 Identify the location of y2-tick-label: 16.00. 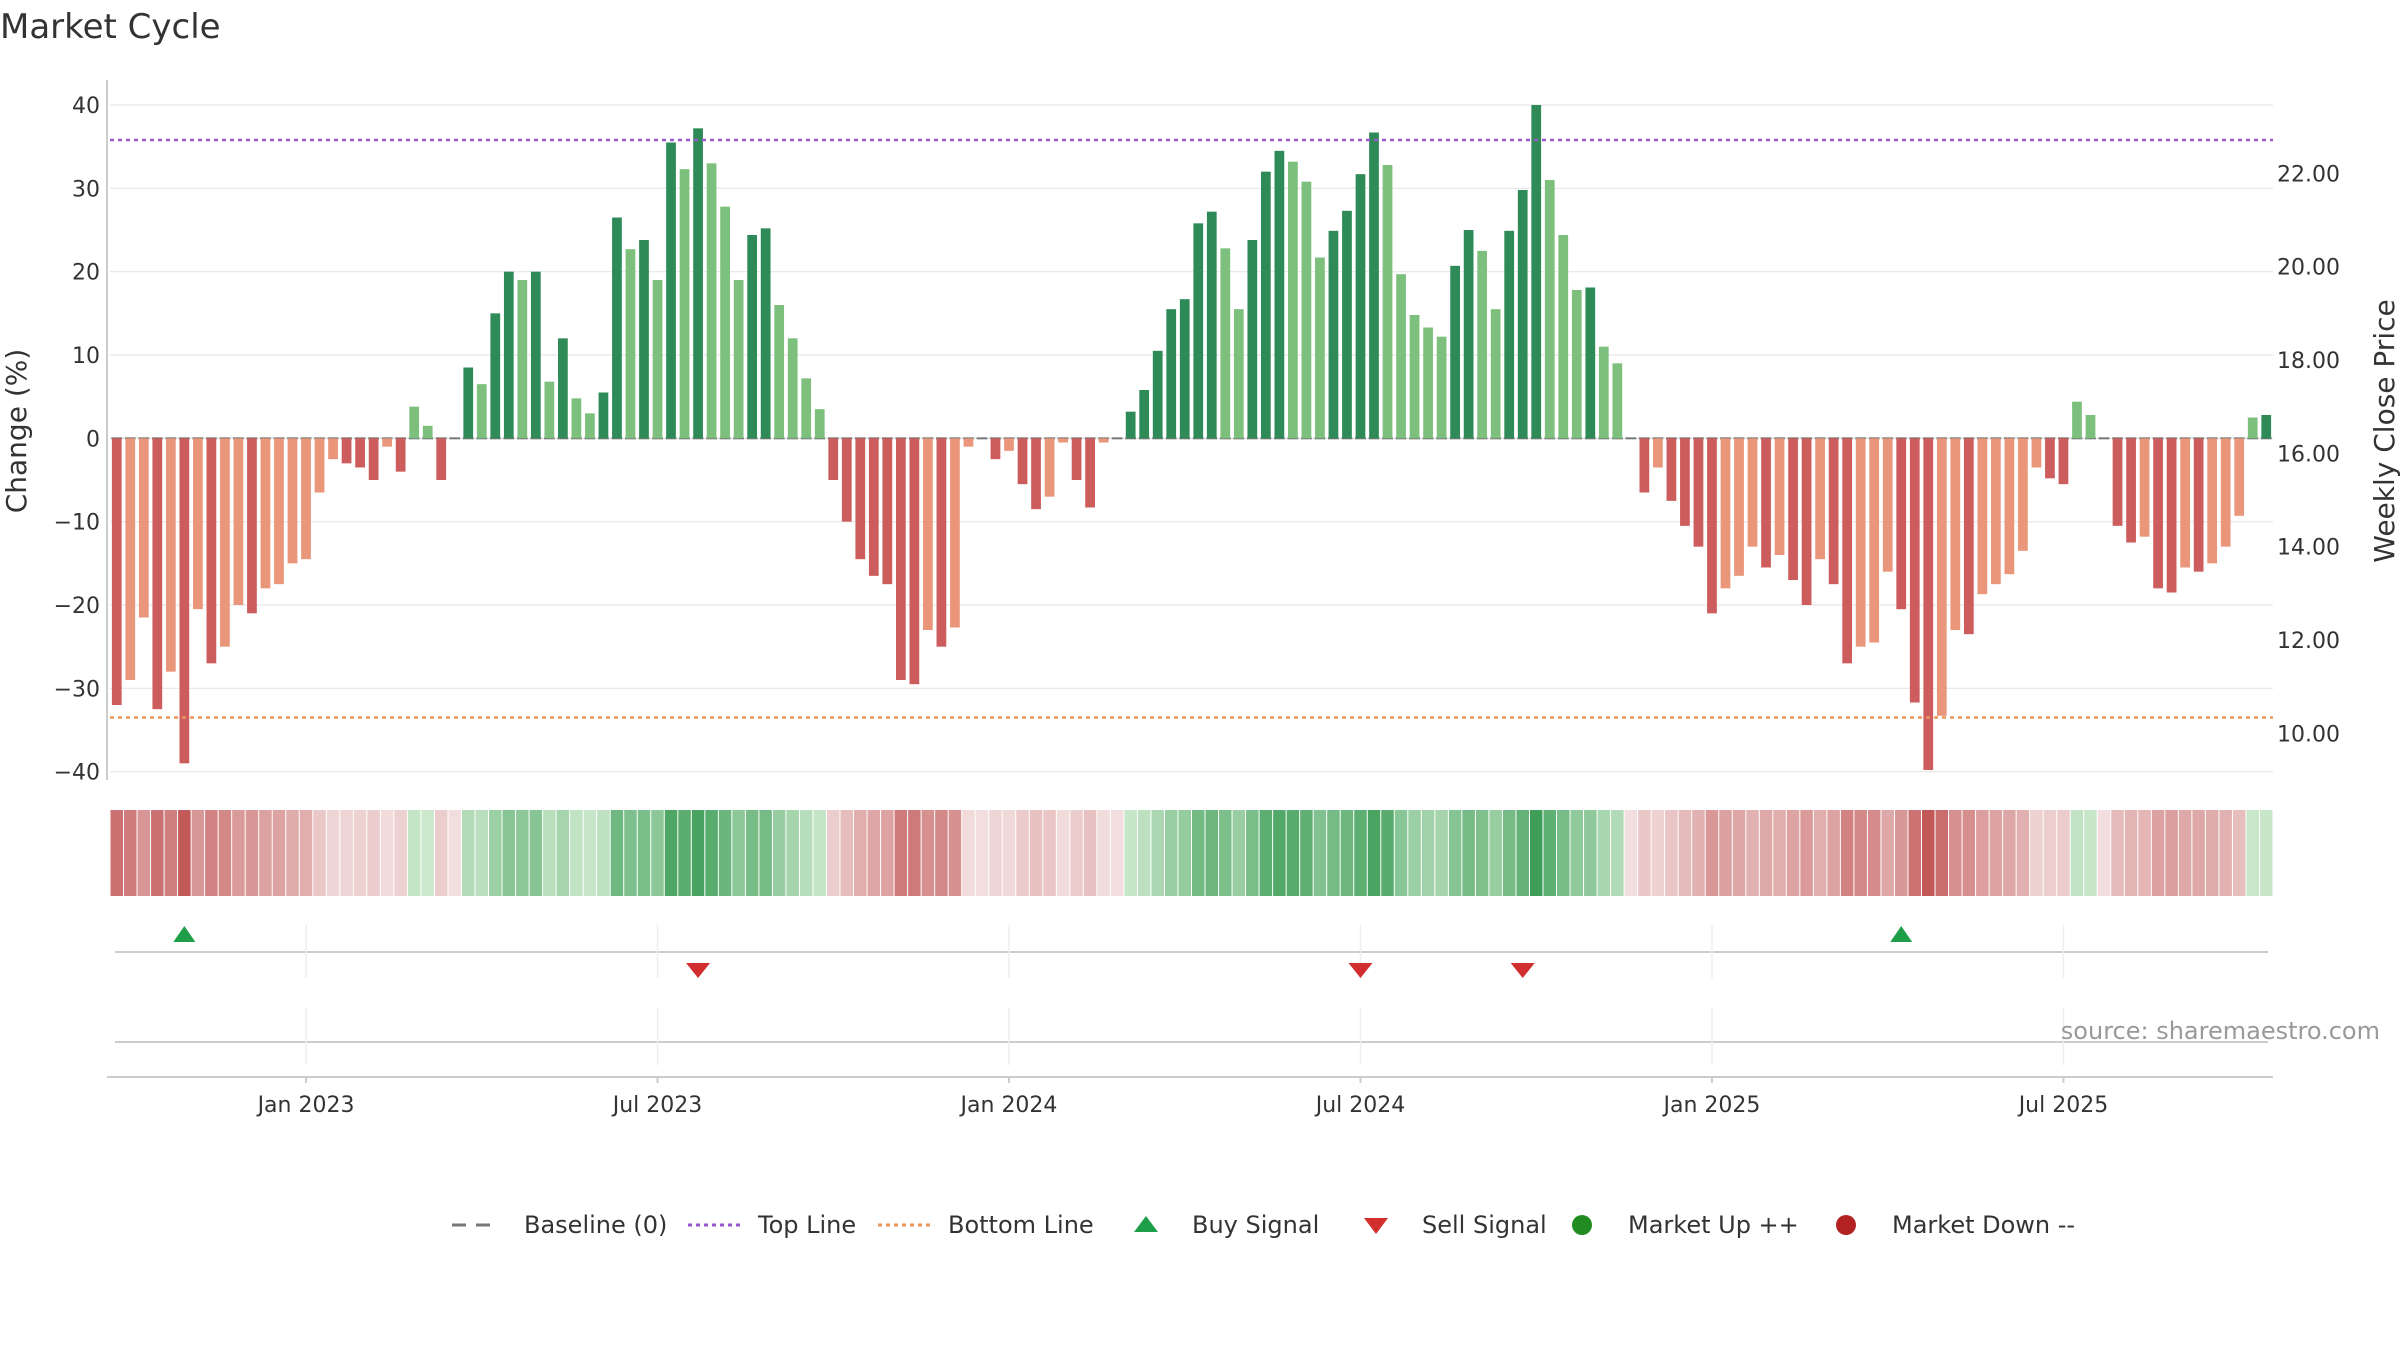
(2308, 454).